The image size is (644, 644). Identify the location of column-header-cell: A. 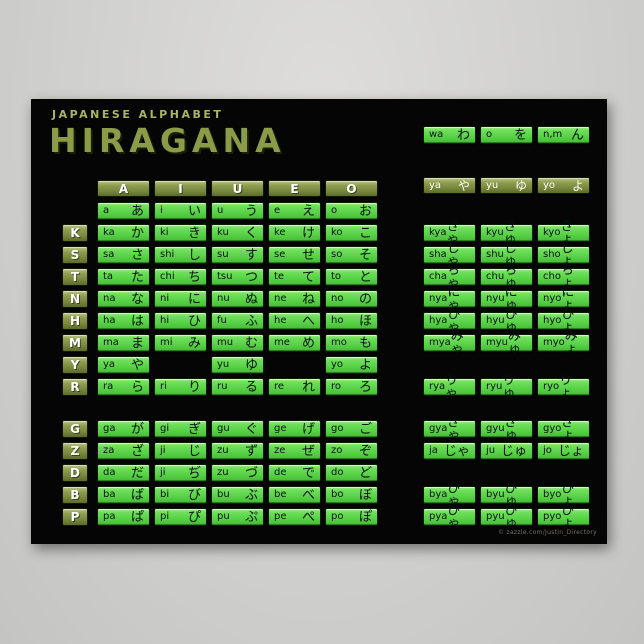
(123, 188).